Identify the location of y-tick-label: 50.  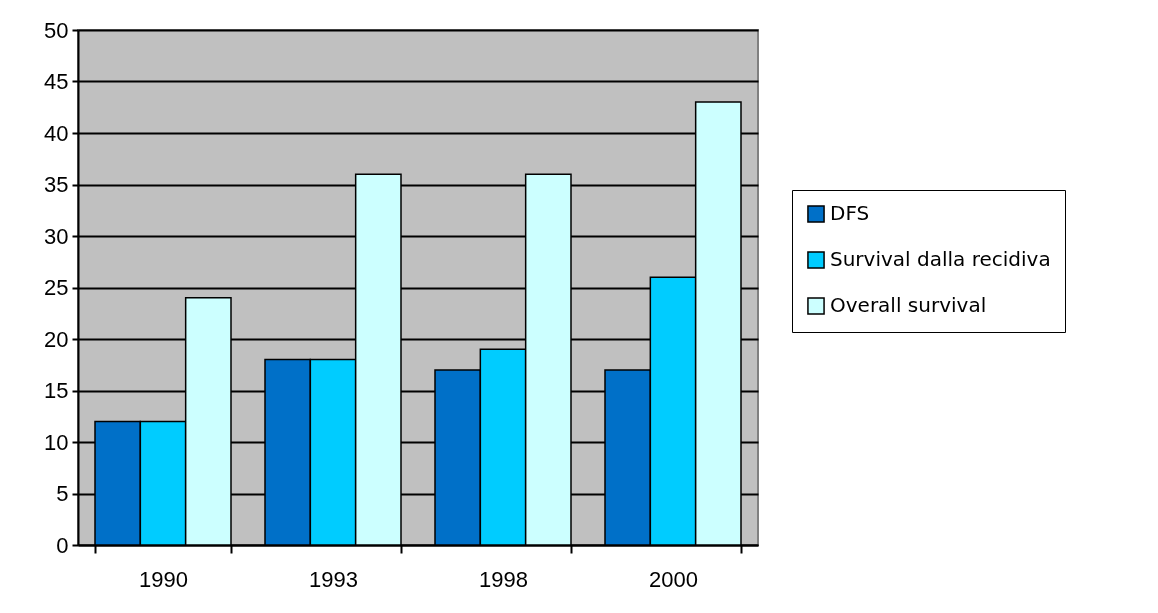
(56, 30).